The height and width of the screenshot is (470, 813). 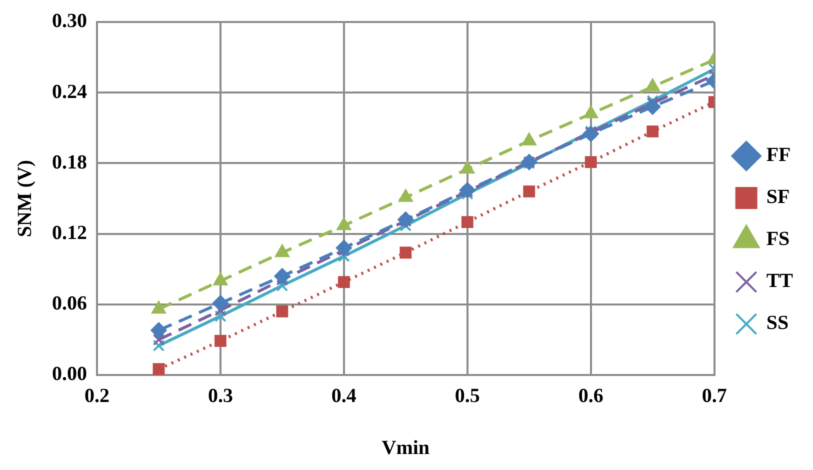 I want to click on y-axis-title: SNM (V), so click(x=25, y=199).